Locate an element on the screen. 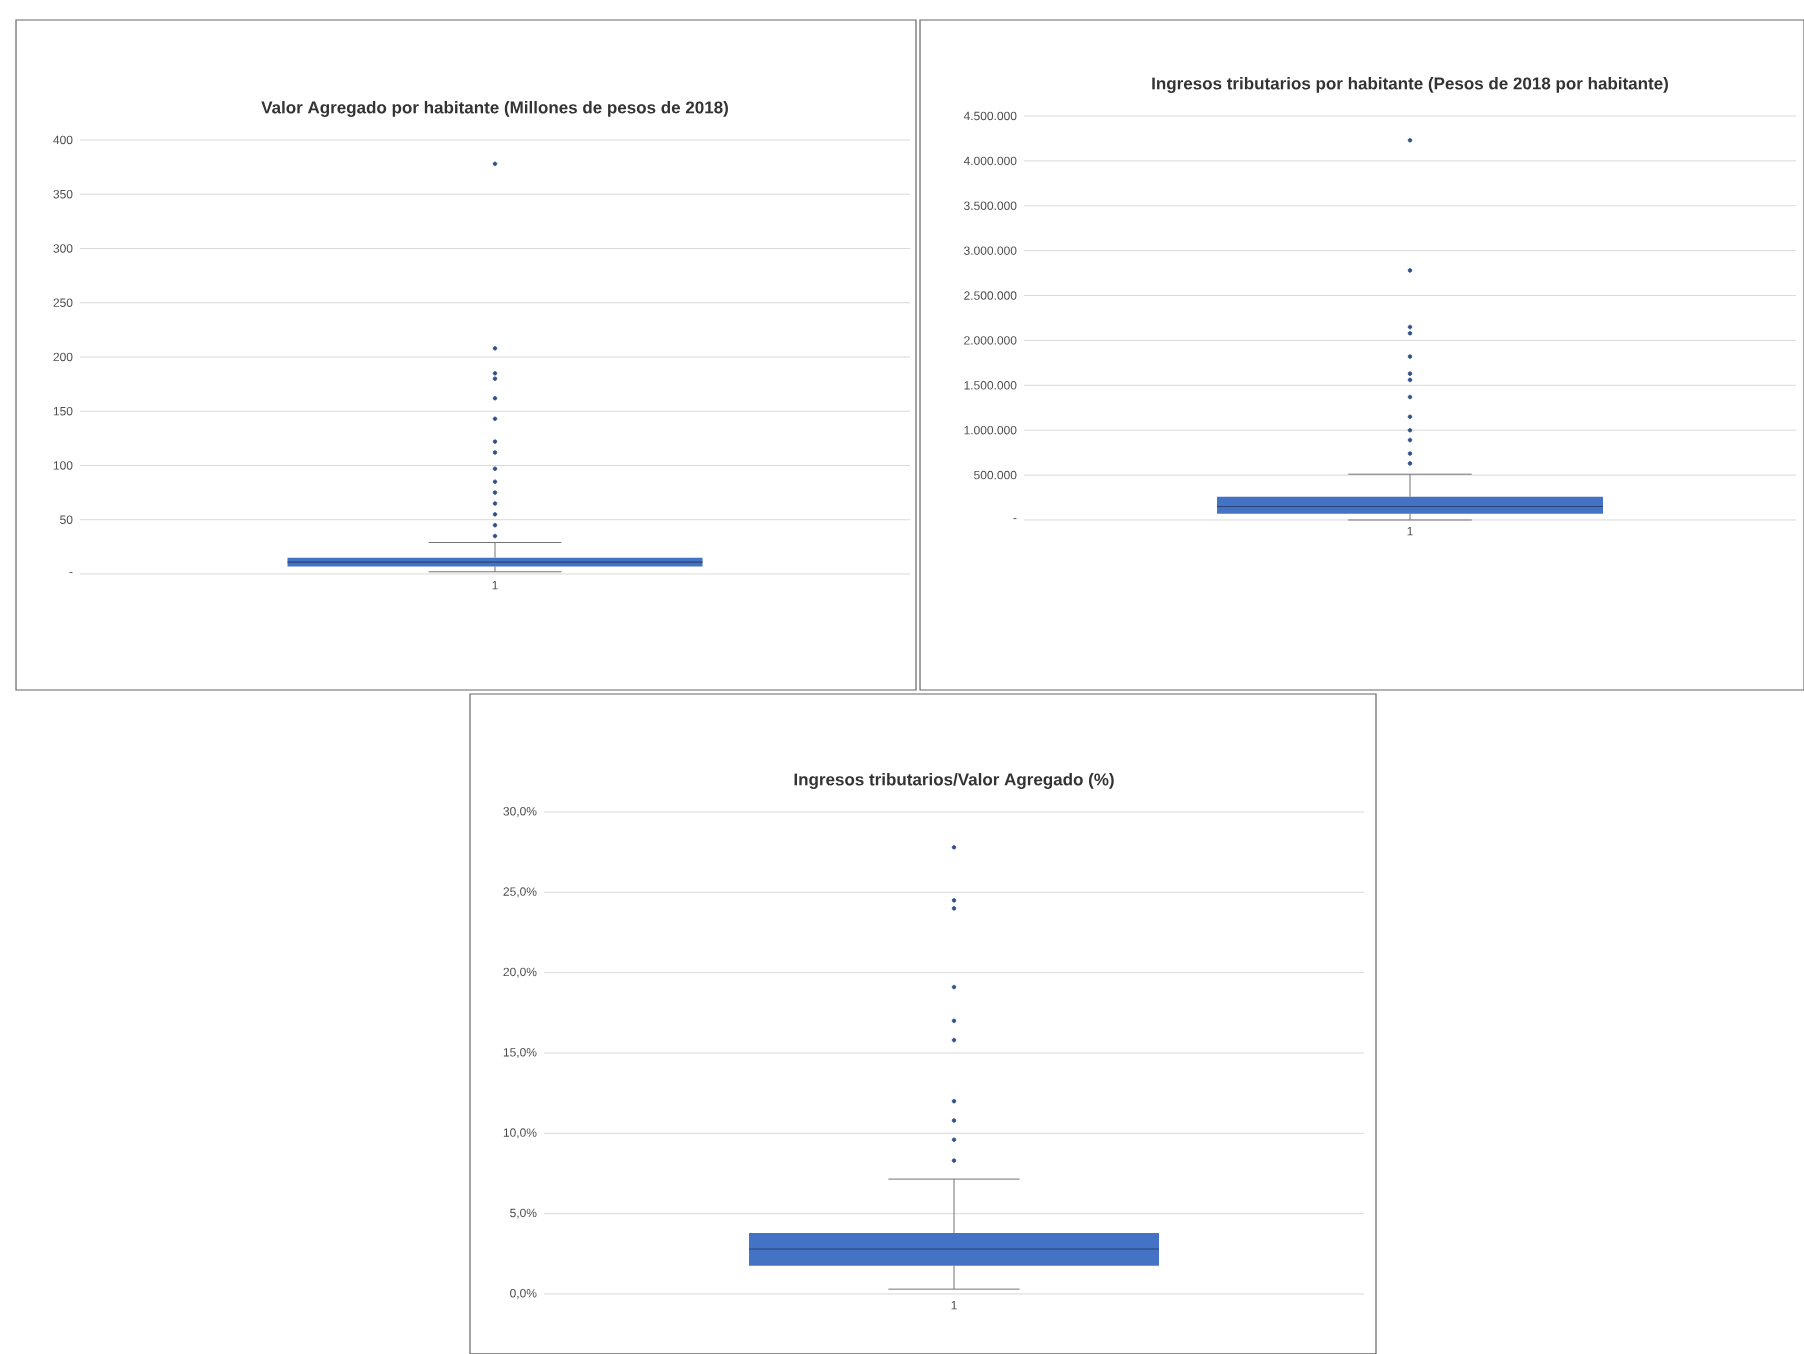  chart-title: Ingresos tributarios/Valor Agregado (%) is located at coordinates (954, 780).